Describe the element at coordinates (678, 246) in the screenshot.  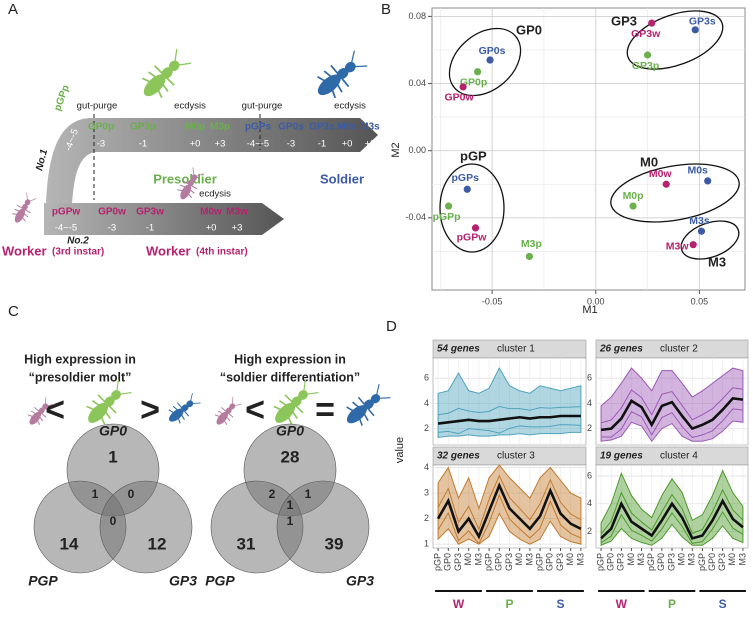
I see `point-label: M3w` at that location.